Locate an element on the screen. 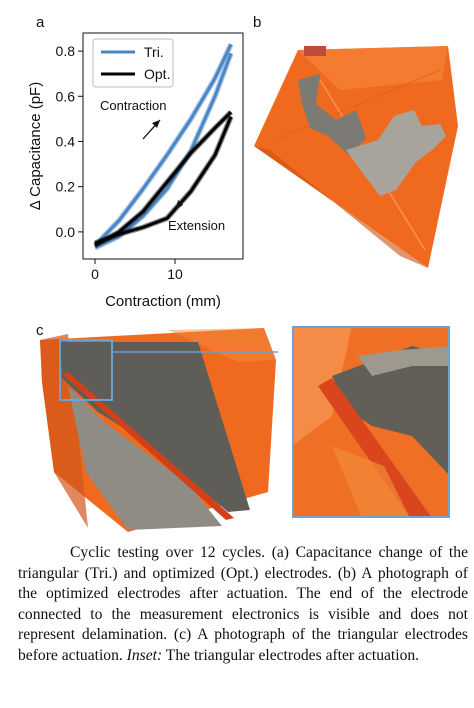  triangular-electrode-upper is located at coordinates (155, 427).